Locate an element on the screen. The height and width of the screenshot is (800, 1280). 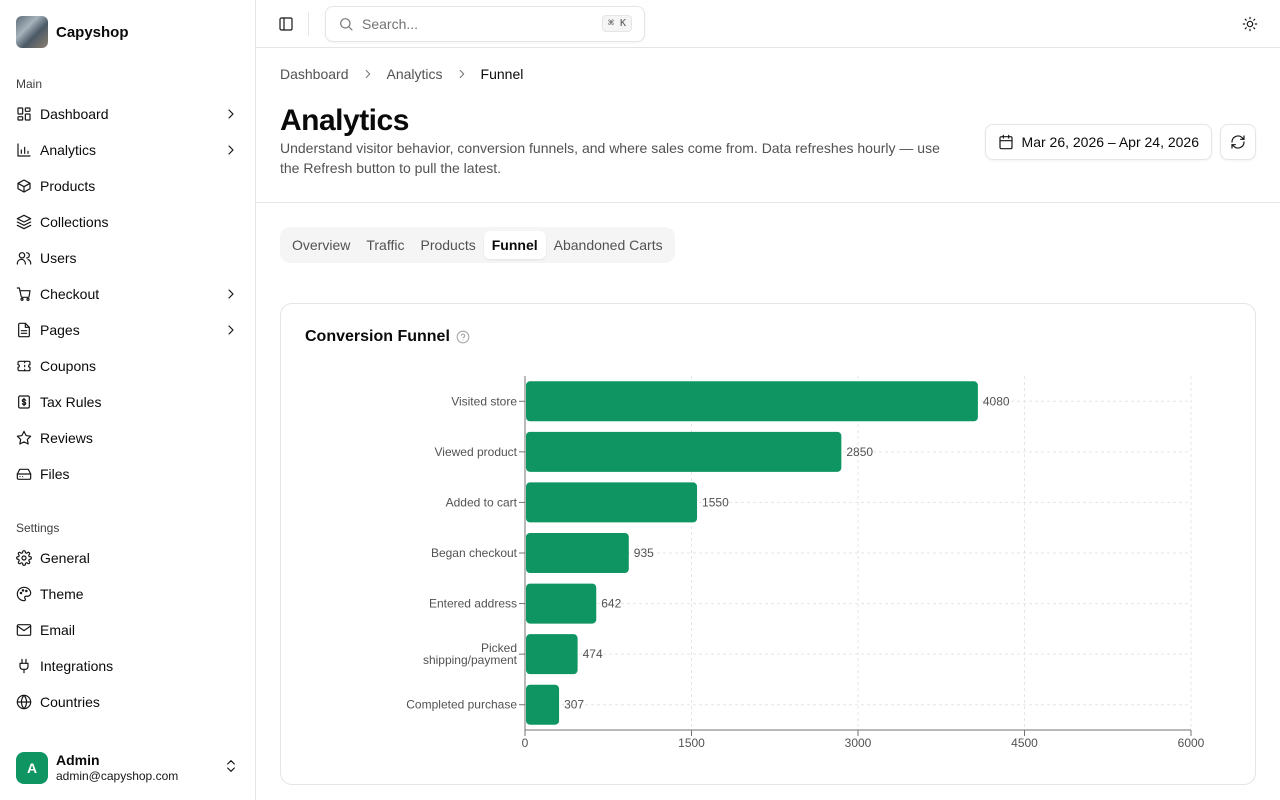
category-label: Added to cart is located at coordinates (482, 502).